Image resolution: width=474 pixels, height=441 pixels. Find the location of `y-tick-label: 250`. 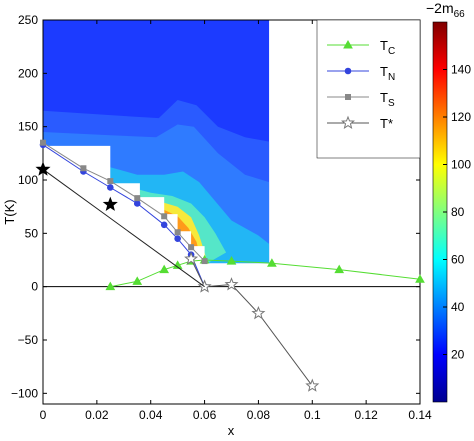

y-tick-label: 250 is located at coordinates (28, 20).